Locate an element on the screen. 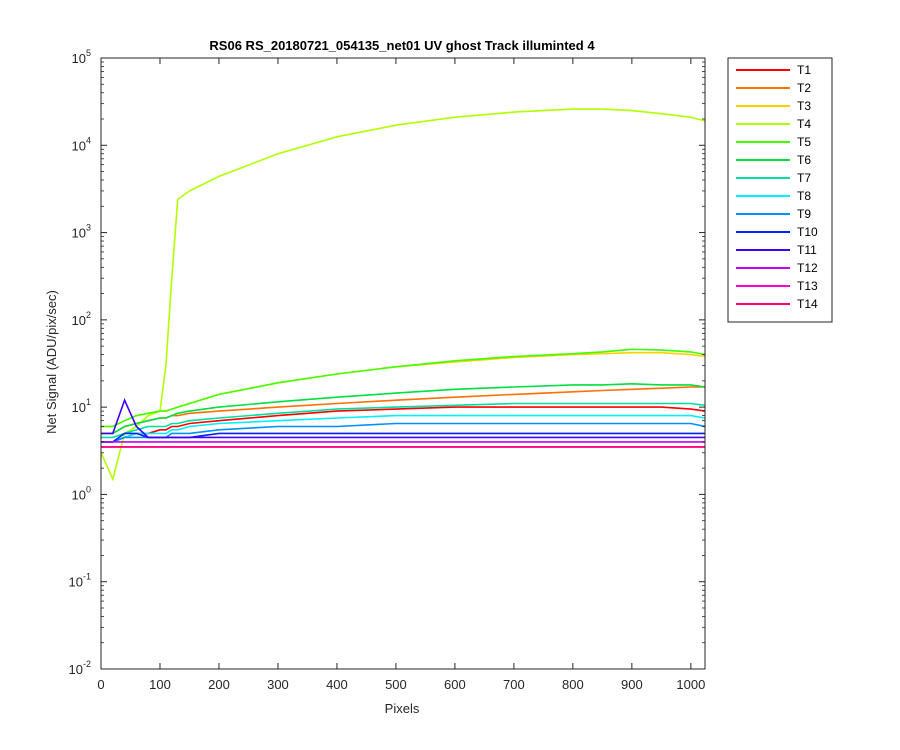  y-tick-label: 10⁵ is located at coordinates (81, 57).